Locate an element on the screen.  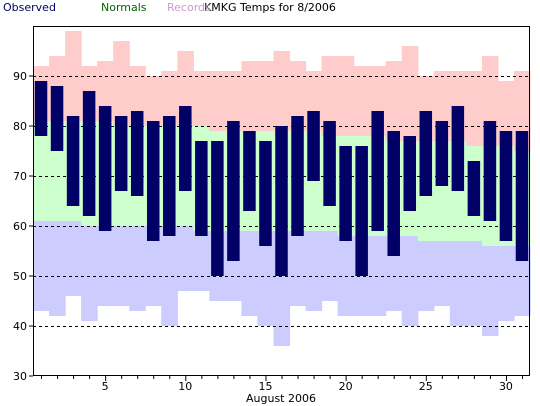
legend-observed: Observed is located at coordinates (29, 7).